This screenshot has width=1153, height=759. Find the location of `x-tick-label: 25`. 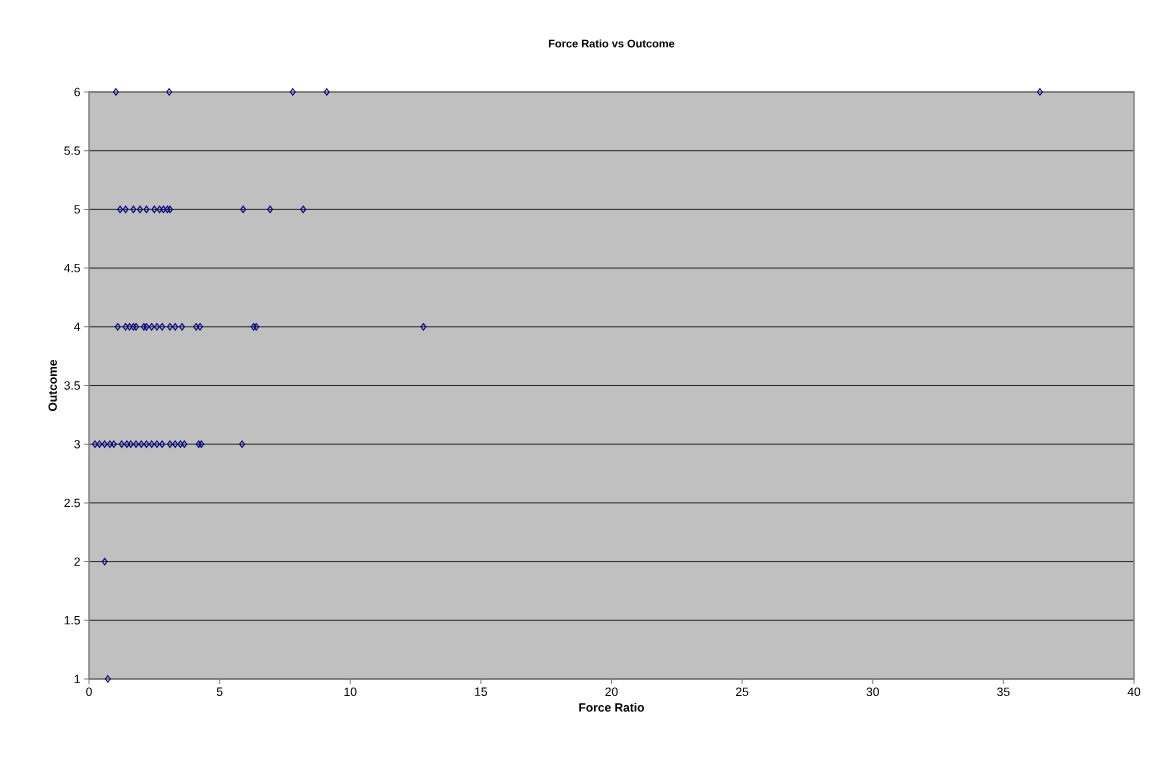

x-tick-label: 25 is located at coordinates (742, 692).